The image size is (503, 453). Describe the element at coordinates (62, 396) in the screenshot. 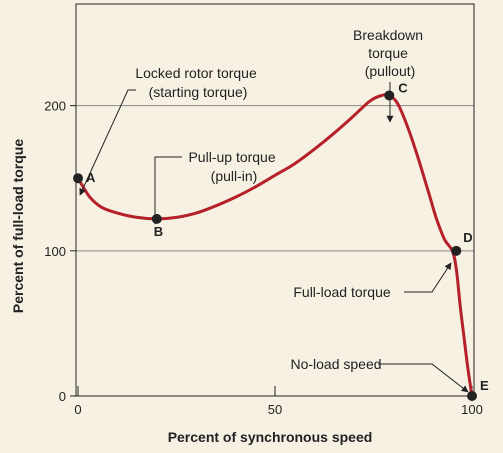

I see `y-tick-label-0: 0` at that location.